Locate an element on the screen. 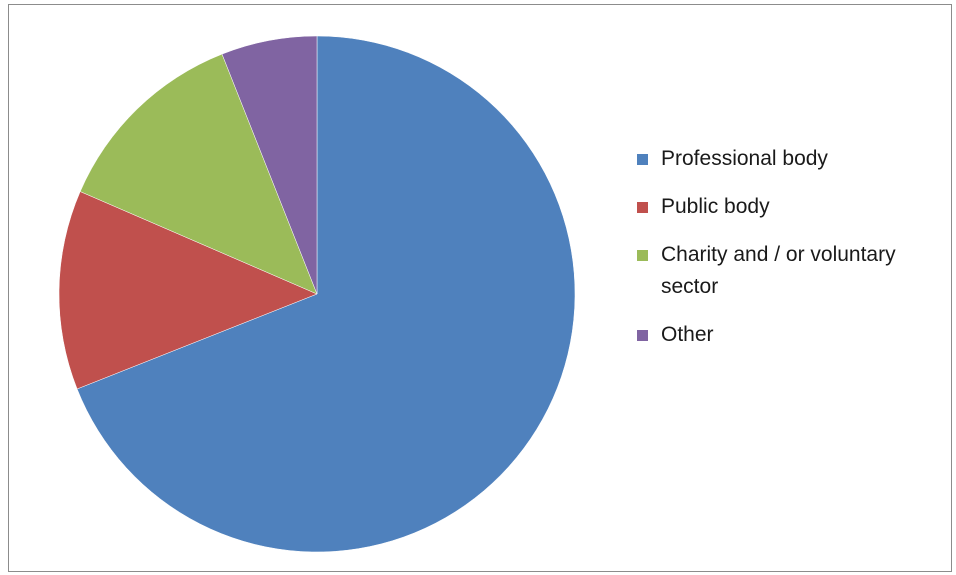 The width and height of the screenshot is (956, 575). legend-swatch-professional-body is located at coordinates (642, 159).